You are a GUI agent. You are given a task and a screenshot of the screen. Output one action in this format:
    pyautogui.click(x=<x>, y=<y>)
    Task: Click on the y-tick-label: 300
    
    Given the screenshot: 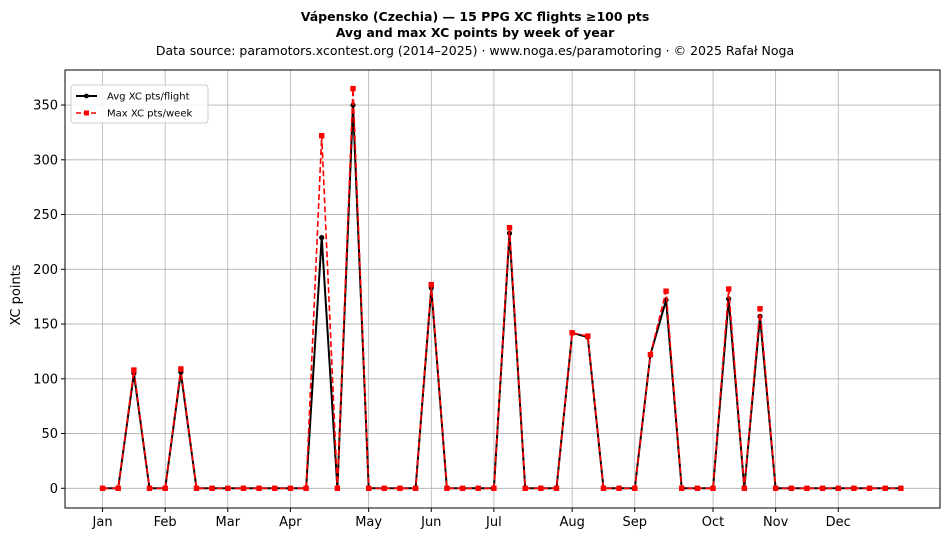 What is the action you would take?
    pyautogui.click(x=45, y=160)
    